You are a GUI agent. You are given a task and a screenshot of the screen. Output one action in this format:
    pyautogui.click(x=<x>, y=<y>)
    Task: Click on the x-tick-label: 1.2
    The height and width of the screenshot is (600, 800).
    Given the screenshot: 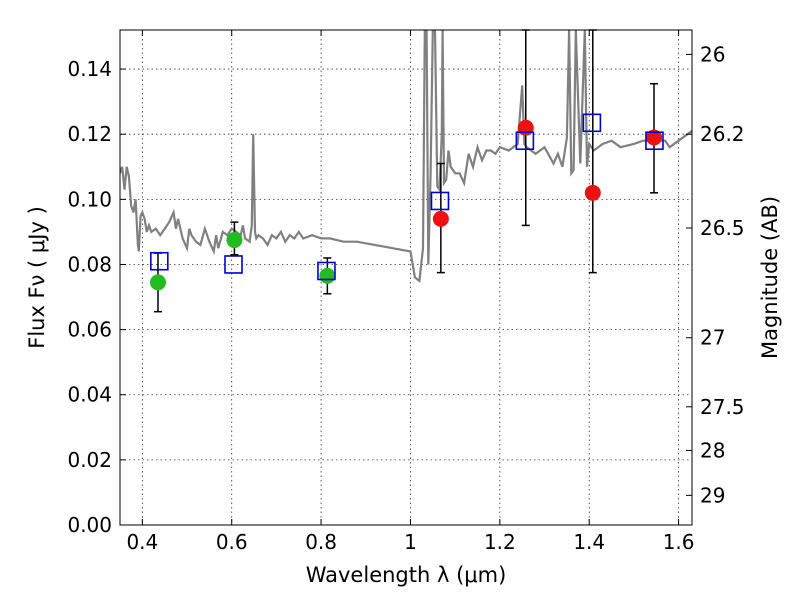 What is the action you would take?
    pyautogui.click(x=500, y=542)
    